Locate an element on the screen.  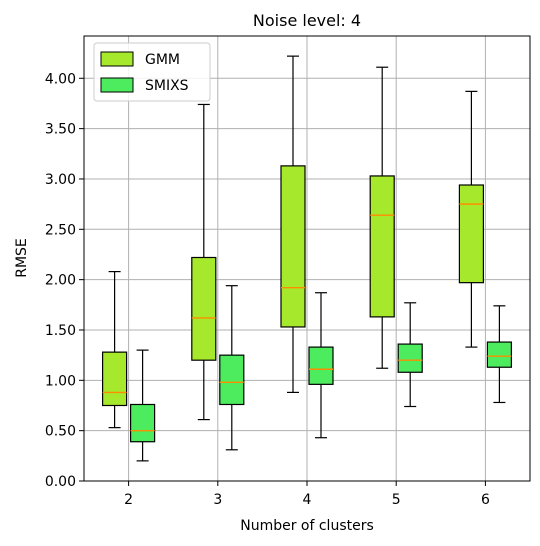
y-tick-label: 1.00 is located at coordinates (60, 381).